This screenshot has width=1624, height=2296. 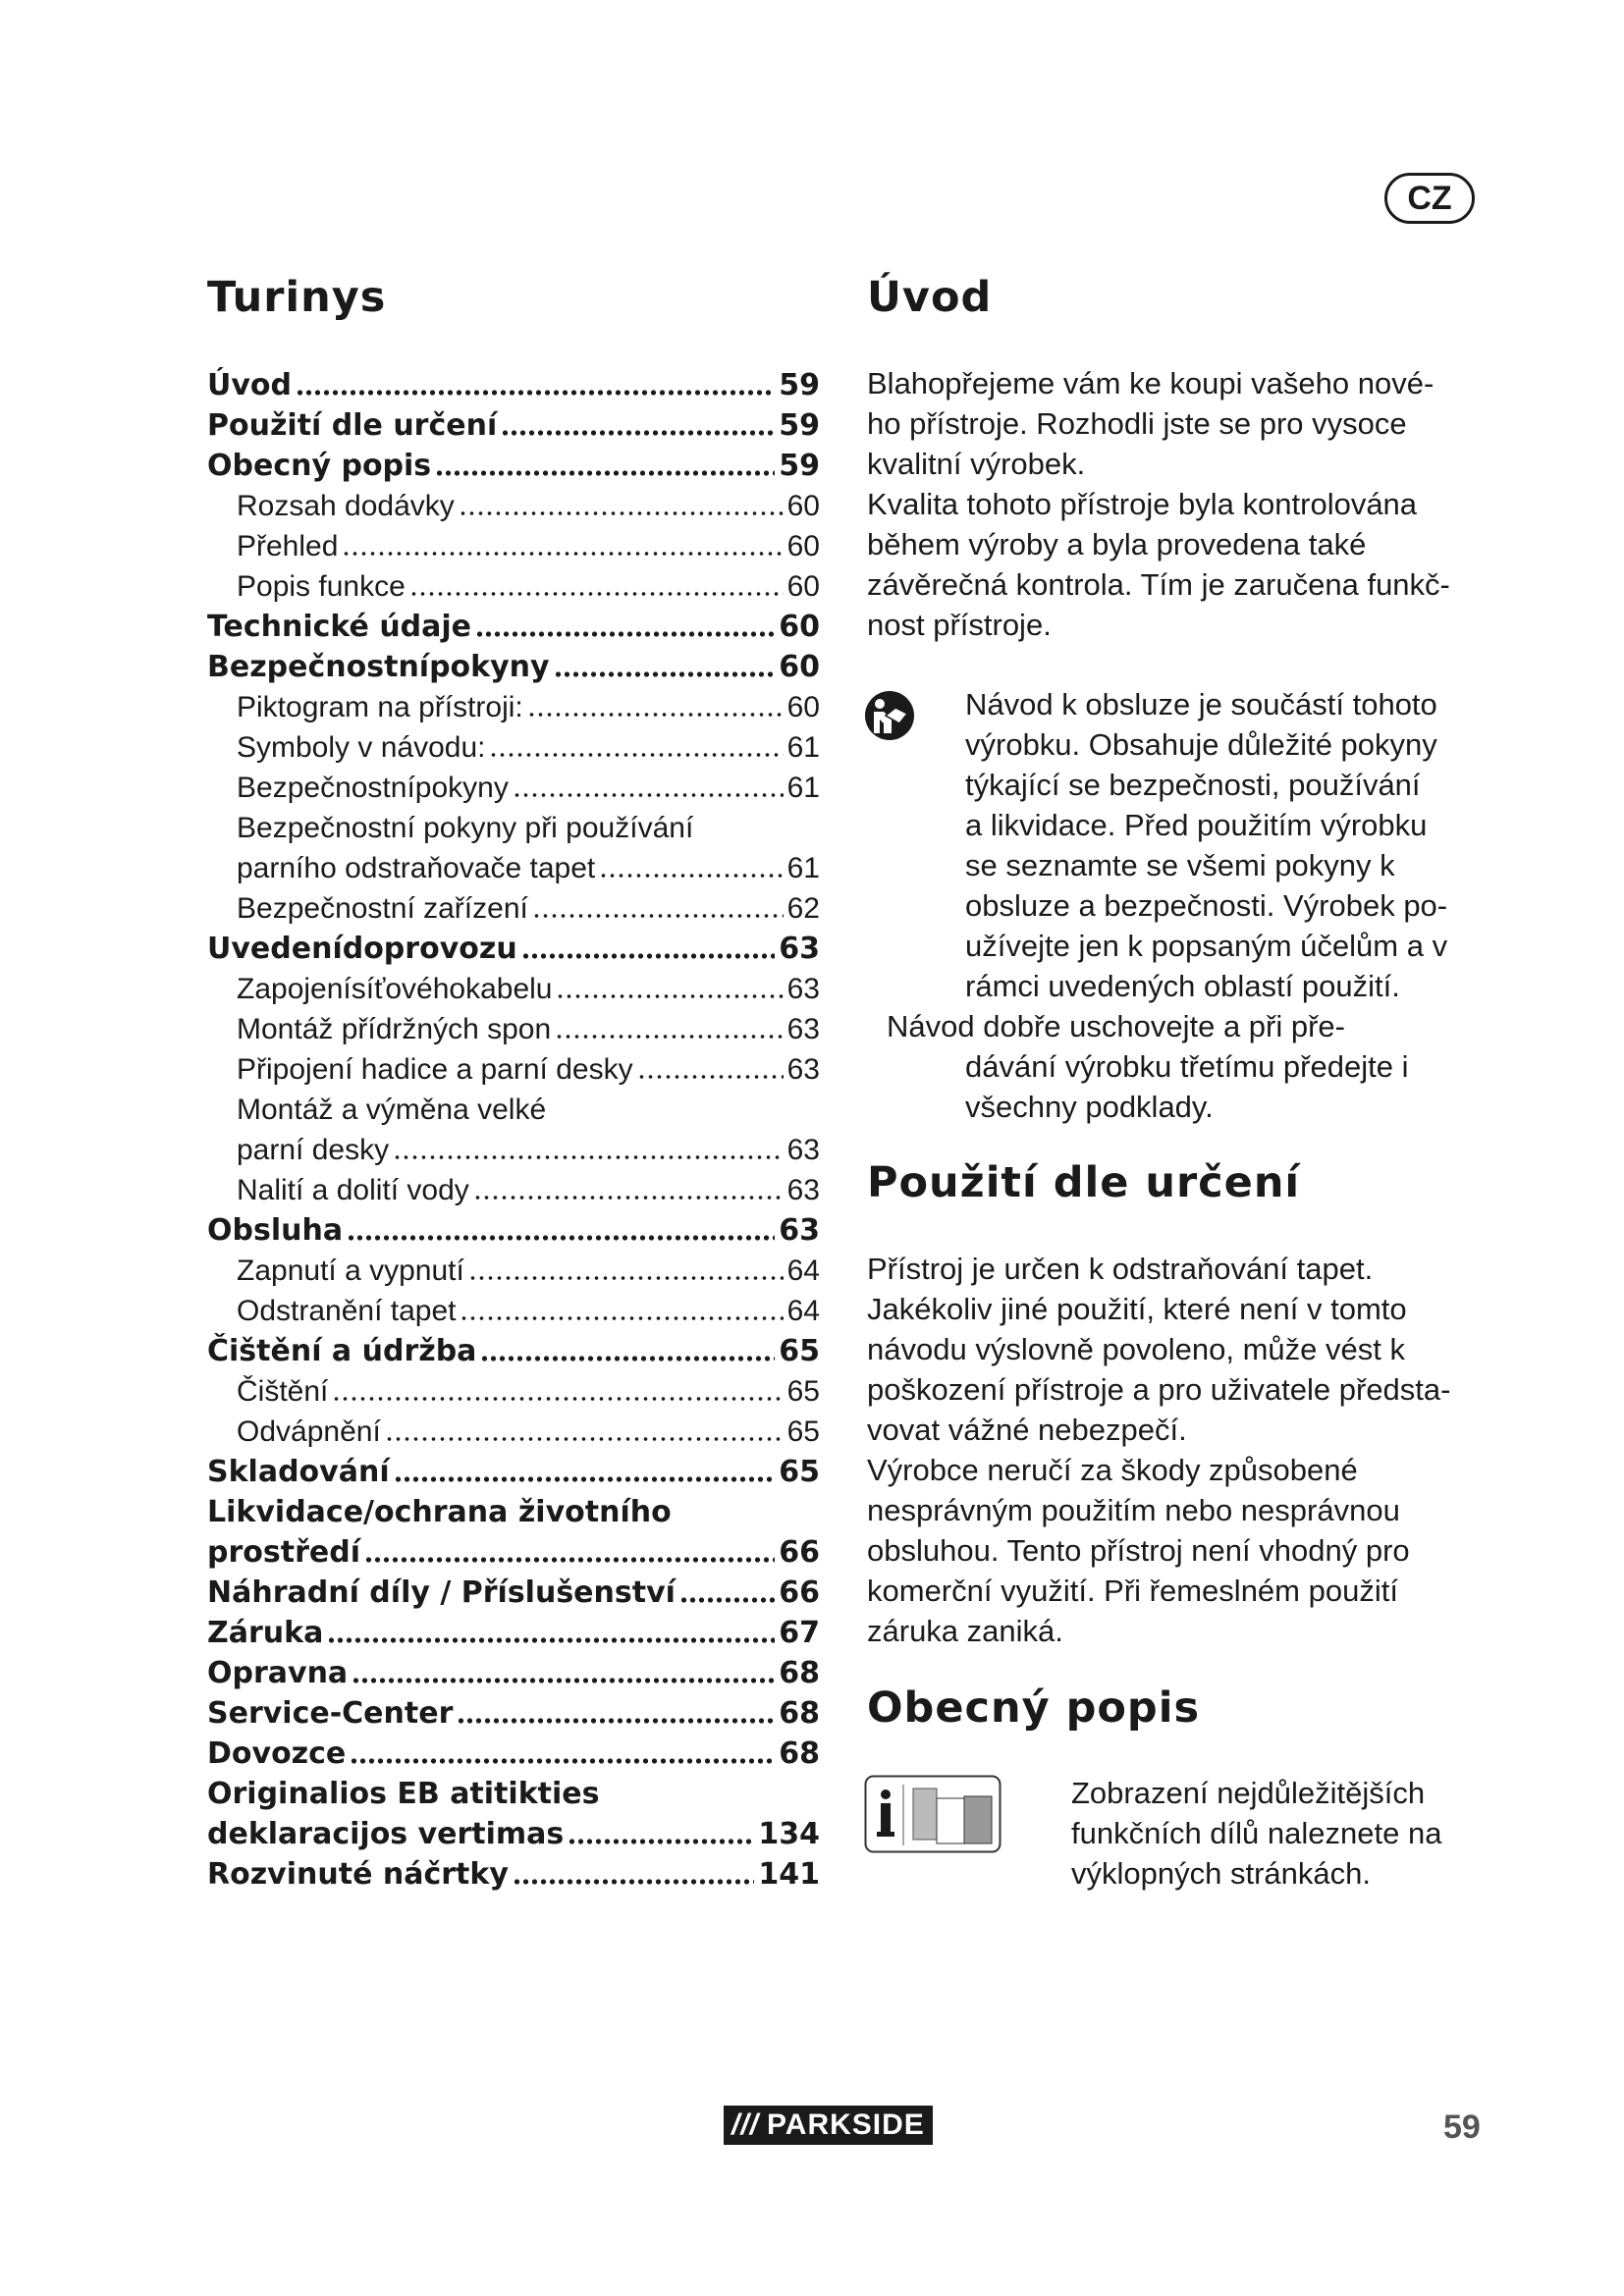 What do you see at coordinates (403, 1794) in the screenshot?
I see `toc-entry-line: Originalios EB atitikties` at bounding box center [403, 1794].